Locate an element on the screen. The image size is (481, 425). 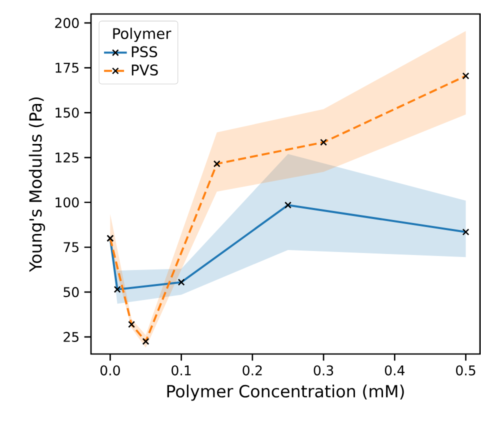
y-tick-label: 100 is located at coordinates (67, 202).